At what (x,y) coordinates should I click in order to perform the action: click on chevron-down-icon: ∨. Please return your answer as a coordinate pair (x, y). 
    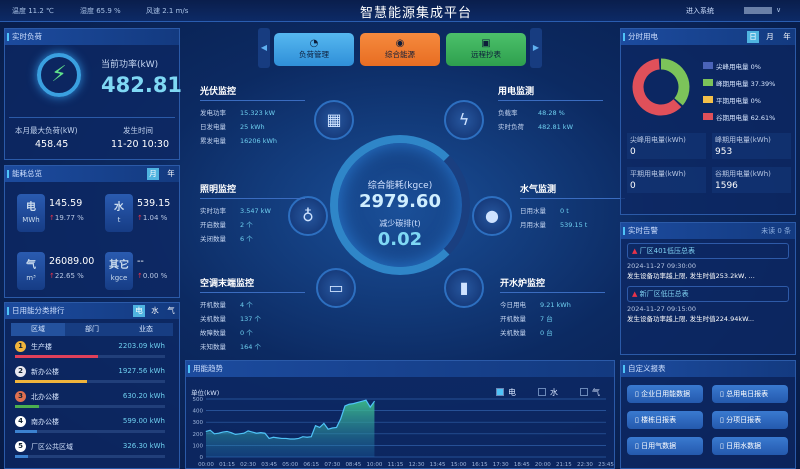
    Looking at the image, I should click on (779, 10).